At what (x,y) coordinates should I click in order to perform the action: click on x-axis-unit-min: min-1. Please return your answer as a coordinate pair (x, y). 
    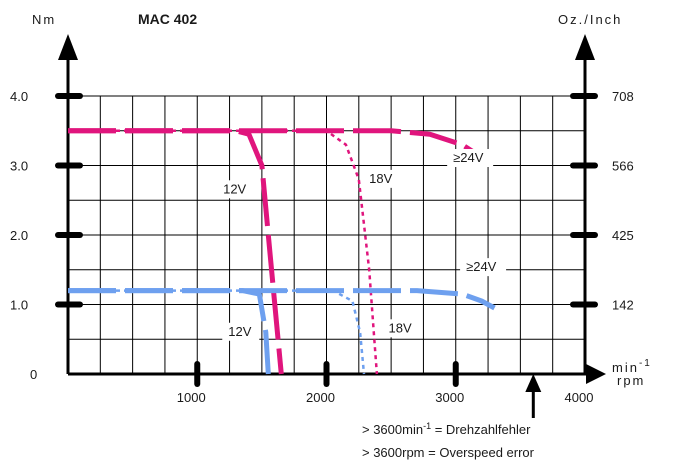
    Looking at the image, I should click on (632, 366).